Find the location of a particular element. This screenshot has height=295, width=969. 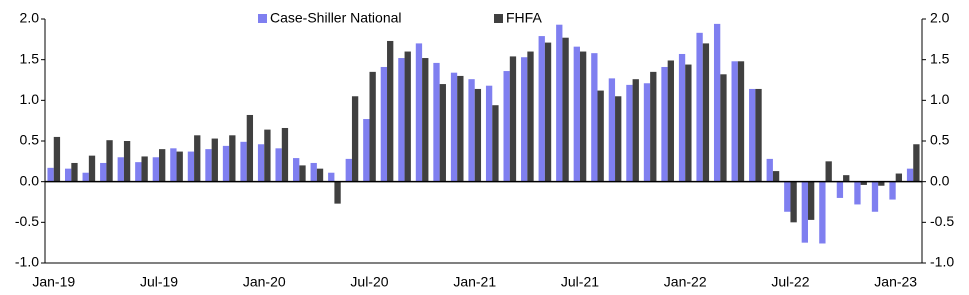

y2-tick-label: 0.0 is located at coordinates (940, 180).